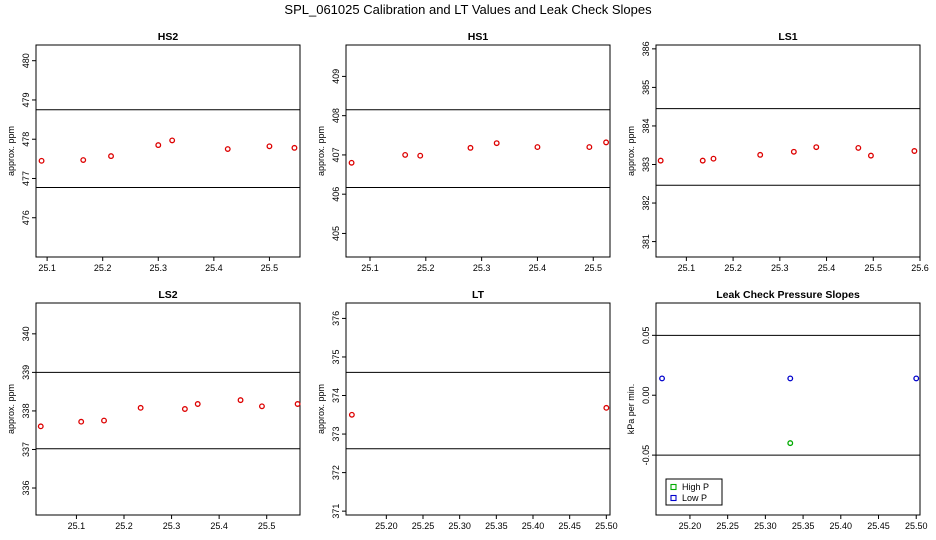  What do you see at coordinates (920, 268) in the screenshot?
I see `x-tick-label: 25.6` at bounding box center [920, 268].